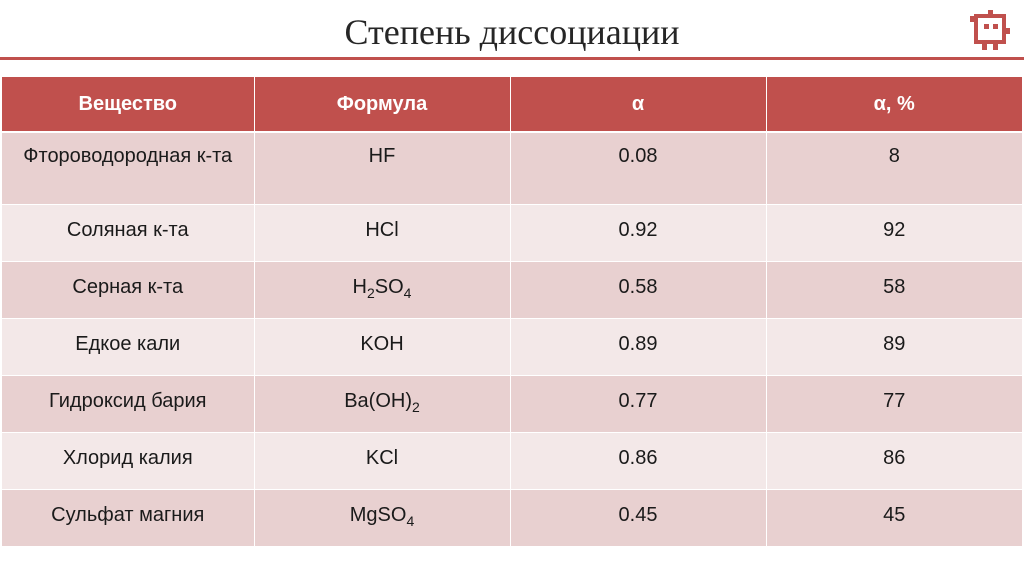 Image resolution: width=1024 pixels, height=574 pixels. What do you see at coordinates (638, 105) in the screenshot?
I see `column-header-alpha: α` at bounding box center [638, 105].